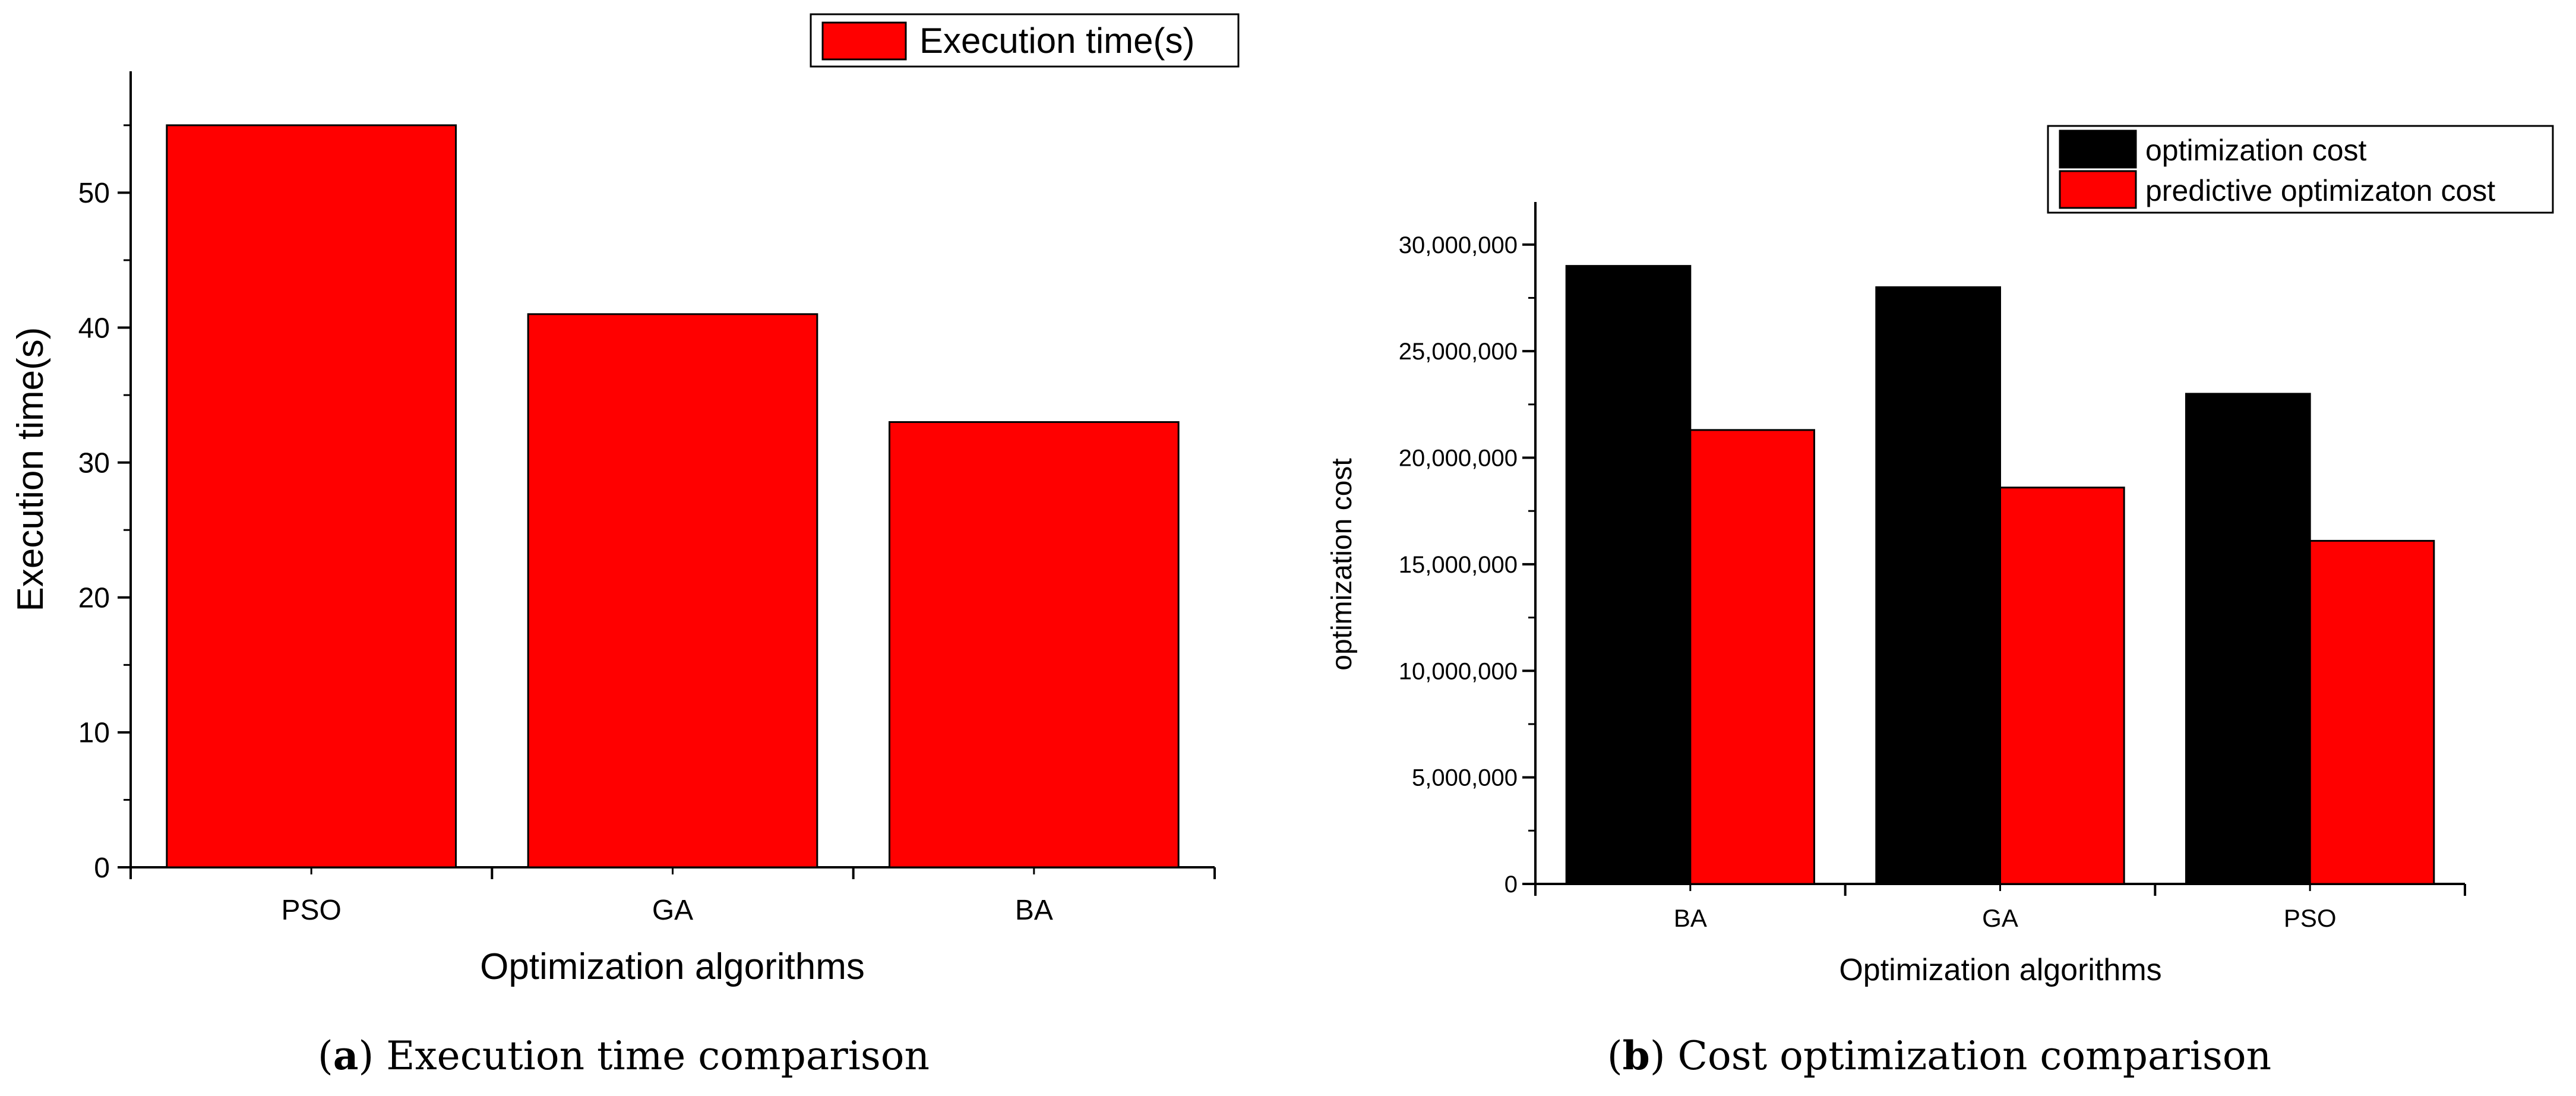 This screenshot has height=1096, width=2576. What do you see at coordinates (2310, 918) in the screenshot?
I see `chart-b-xtick-label-pso: PSO` at bounding box center [2310, 918].